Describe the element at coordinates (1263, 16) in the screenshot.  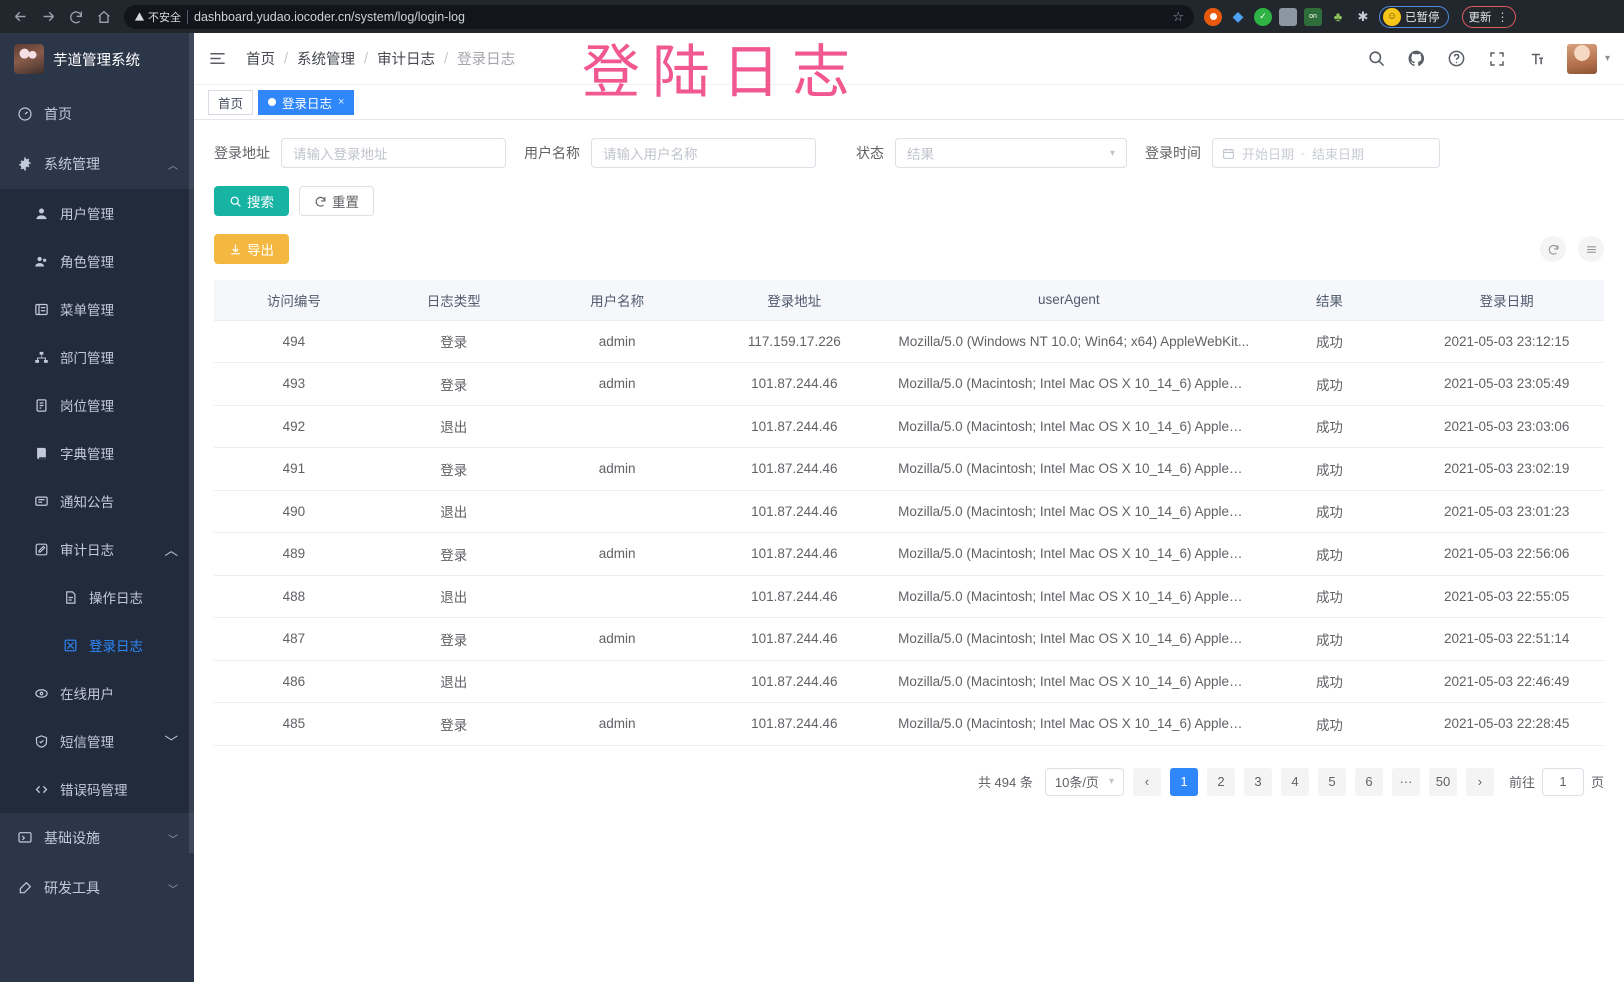
I see `extension-green-check-icon: ✓` at that location.